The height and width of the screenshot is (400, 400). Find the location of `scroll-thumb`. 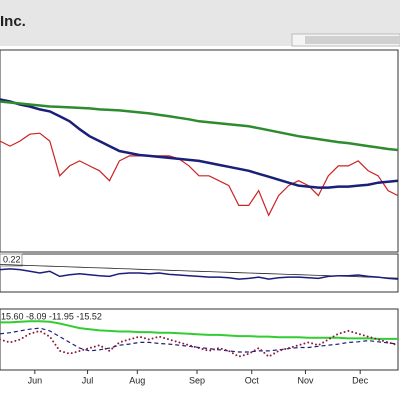

scroll-thumb is located at coordinates (352, 40).